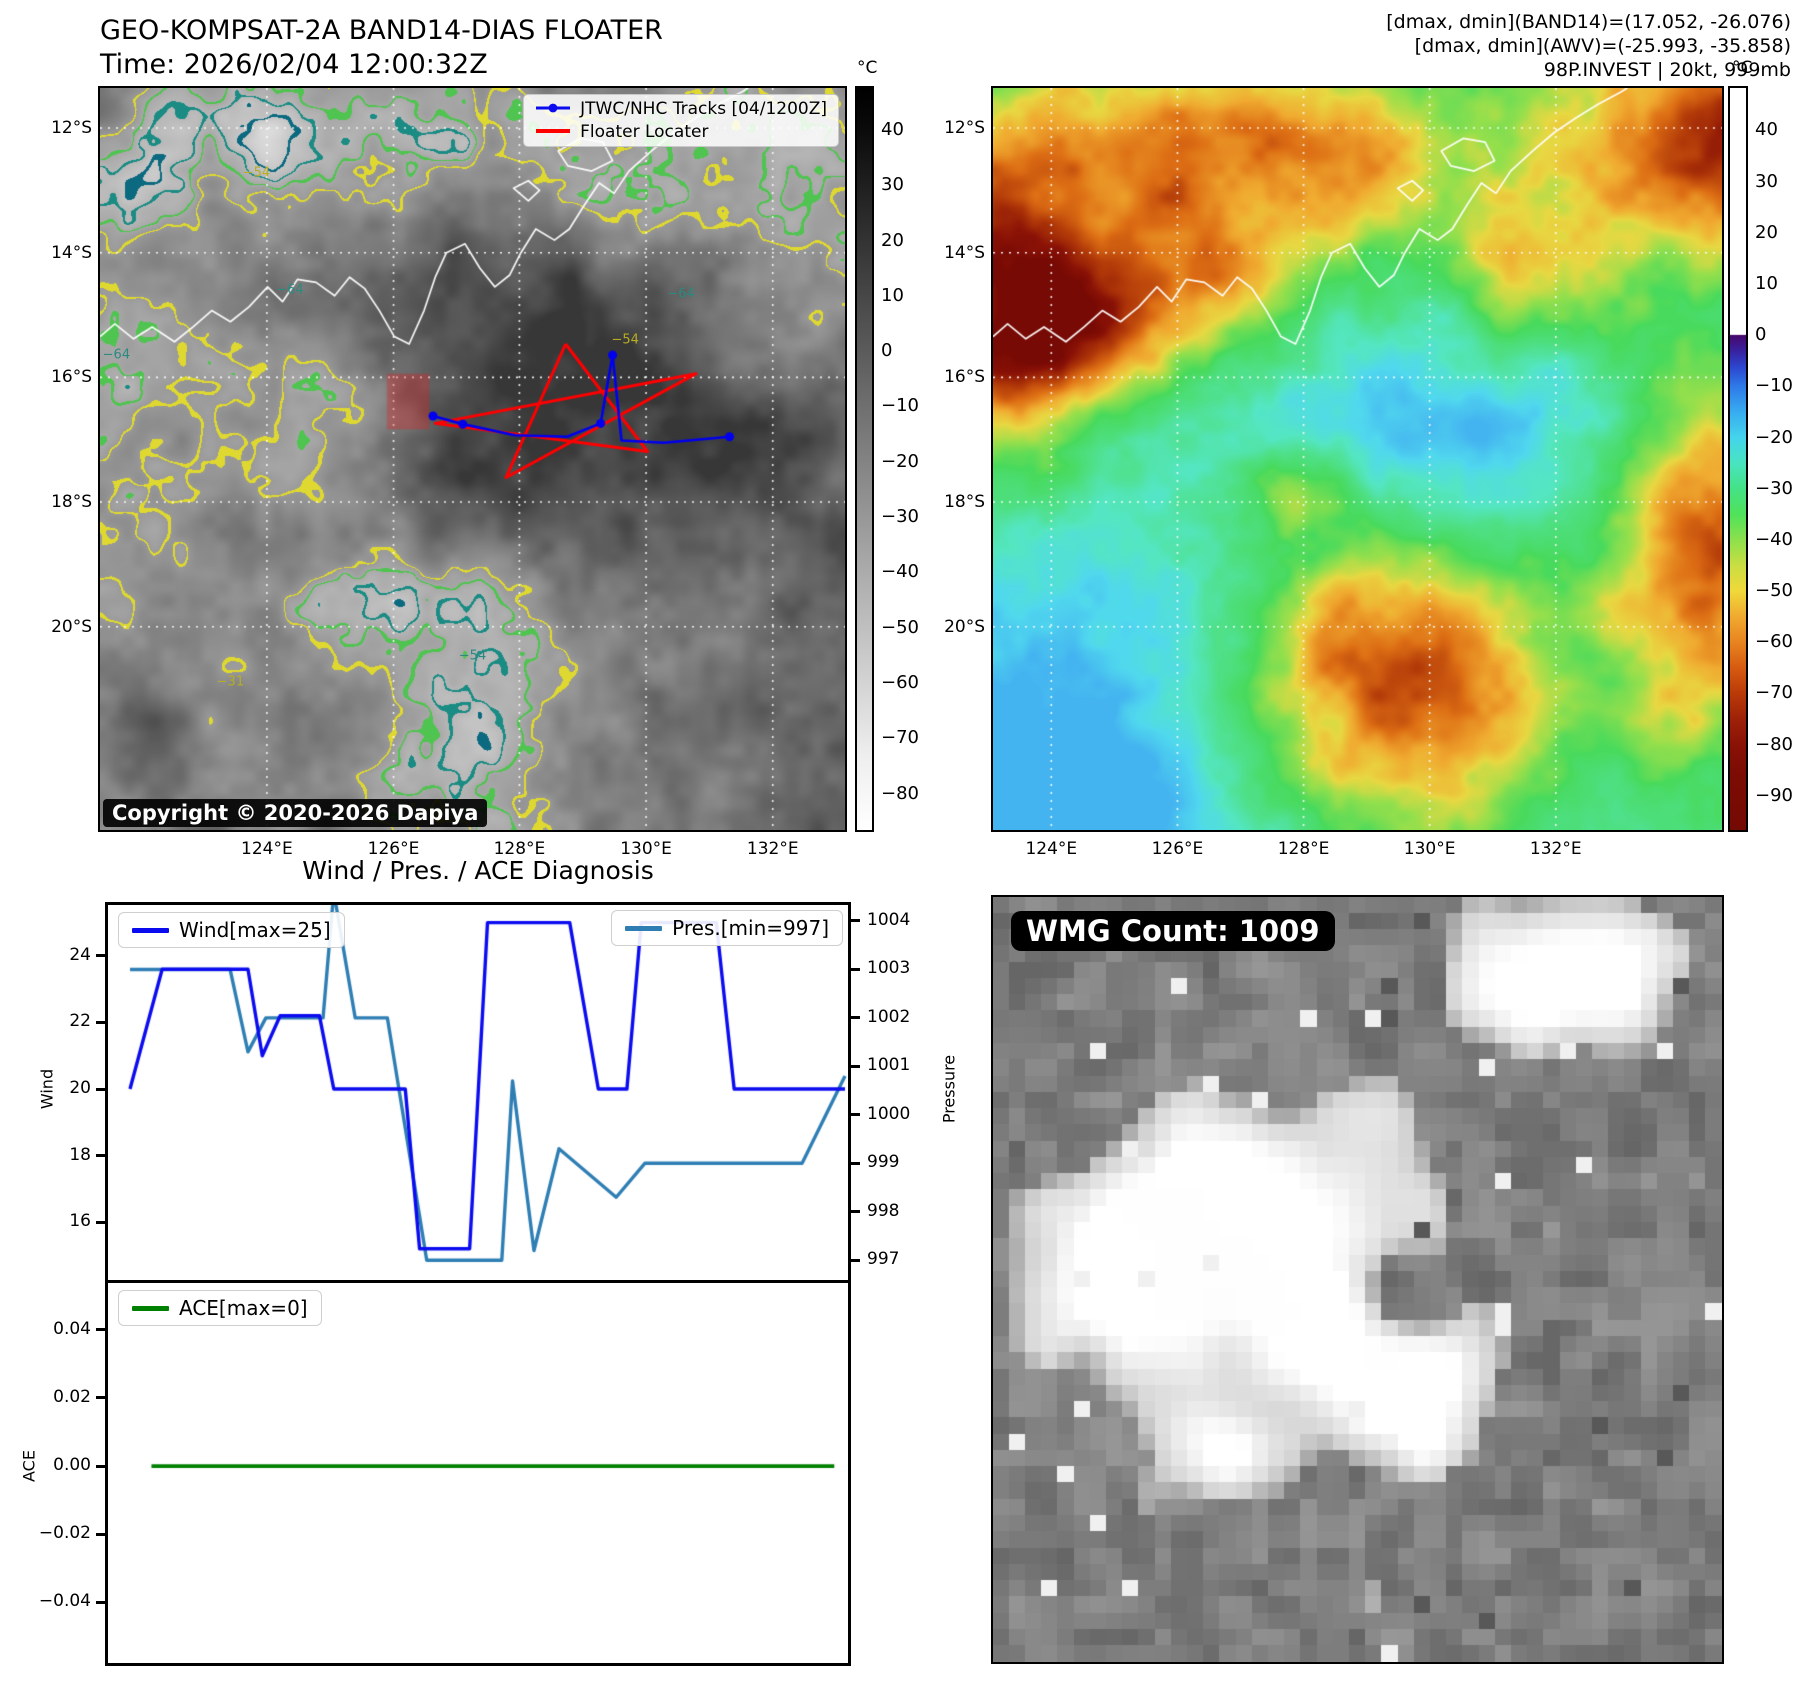  Describe the element at coordinates (883, 1210) in the screenshot. I see `pressure-tick-label: 998` at that location.